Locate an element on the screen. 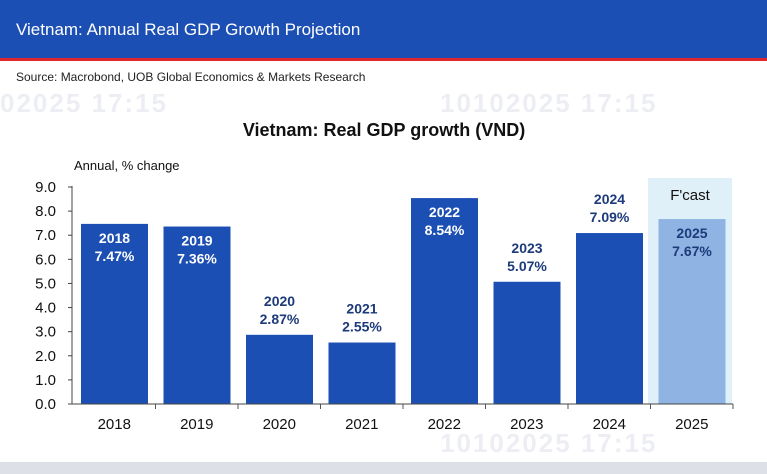 This screenshot has width=767, height=474. bar-2024 is located at coordinates (609, 318).